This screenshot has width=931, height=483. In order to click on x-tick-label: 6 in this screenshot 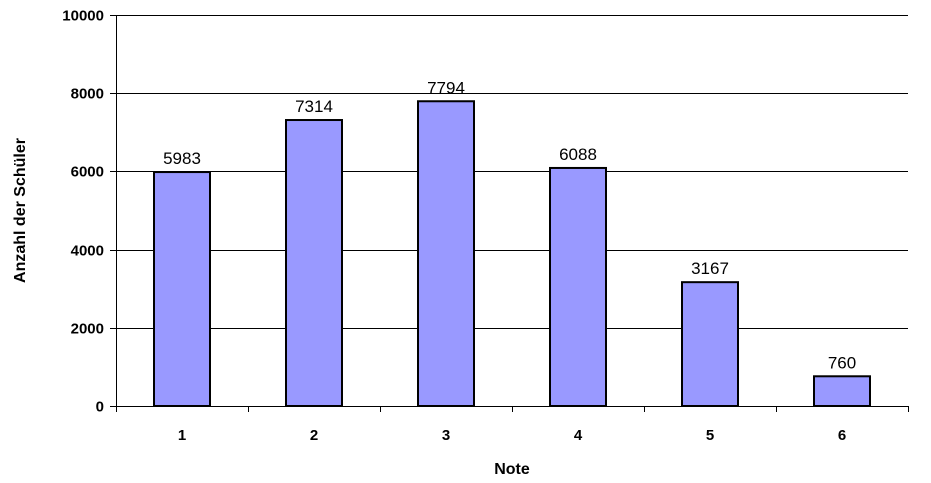, I will do `click(842, 435)`.